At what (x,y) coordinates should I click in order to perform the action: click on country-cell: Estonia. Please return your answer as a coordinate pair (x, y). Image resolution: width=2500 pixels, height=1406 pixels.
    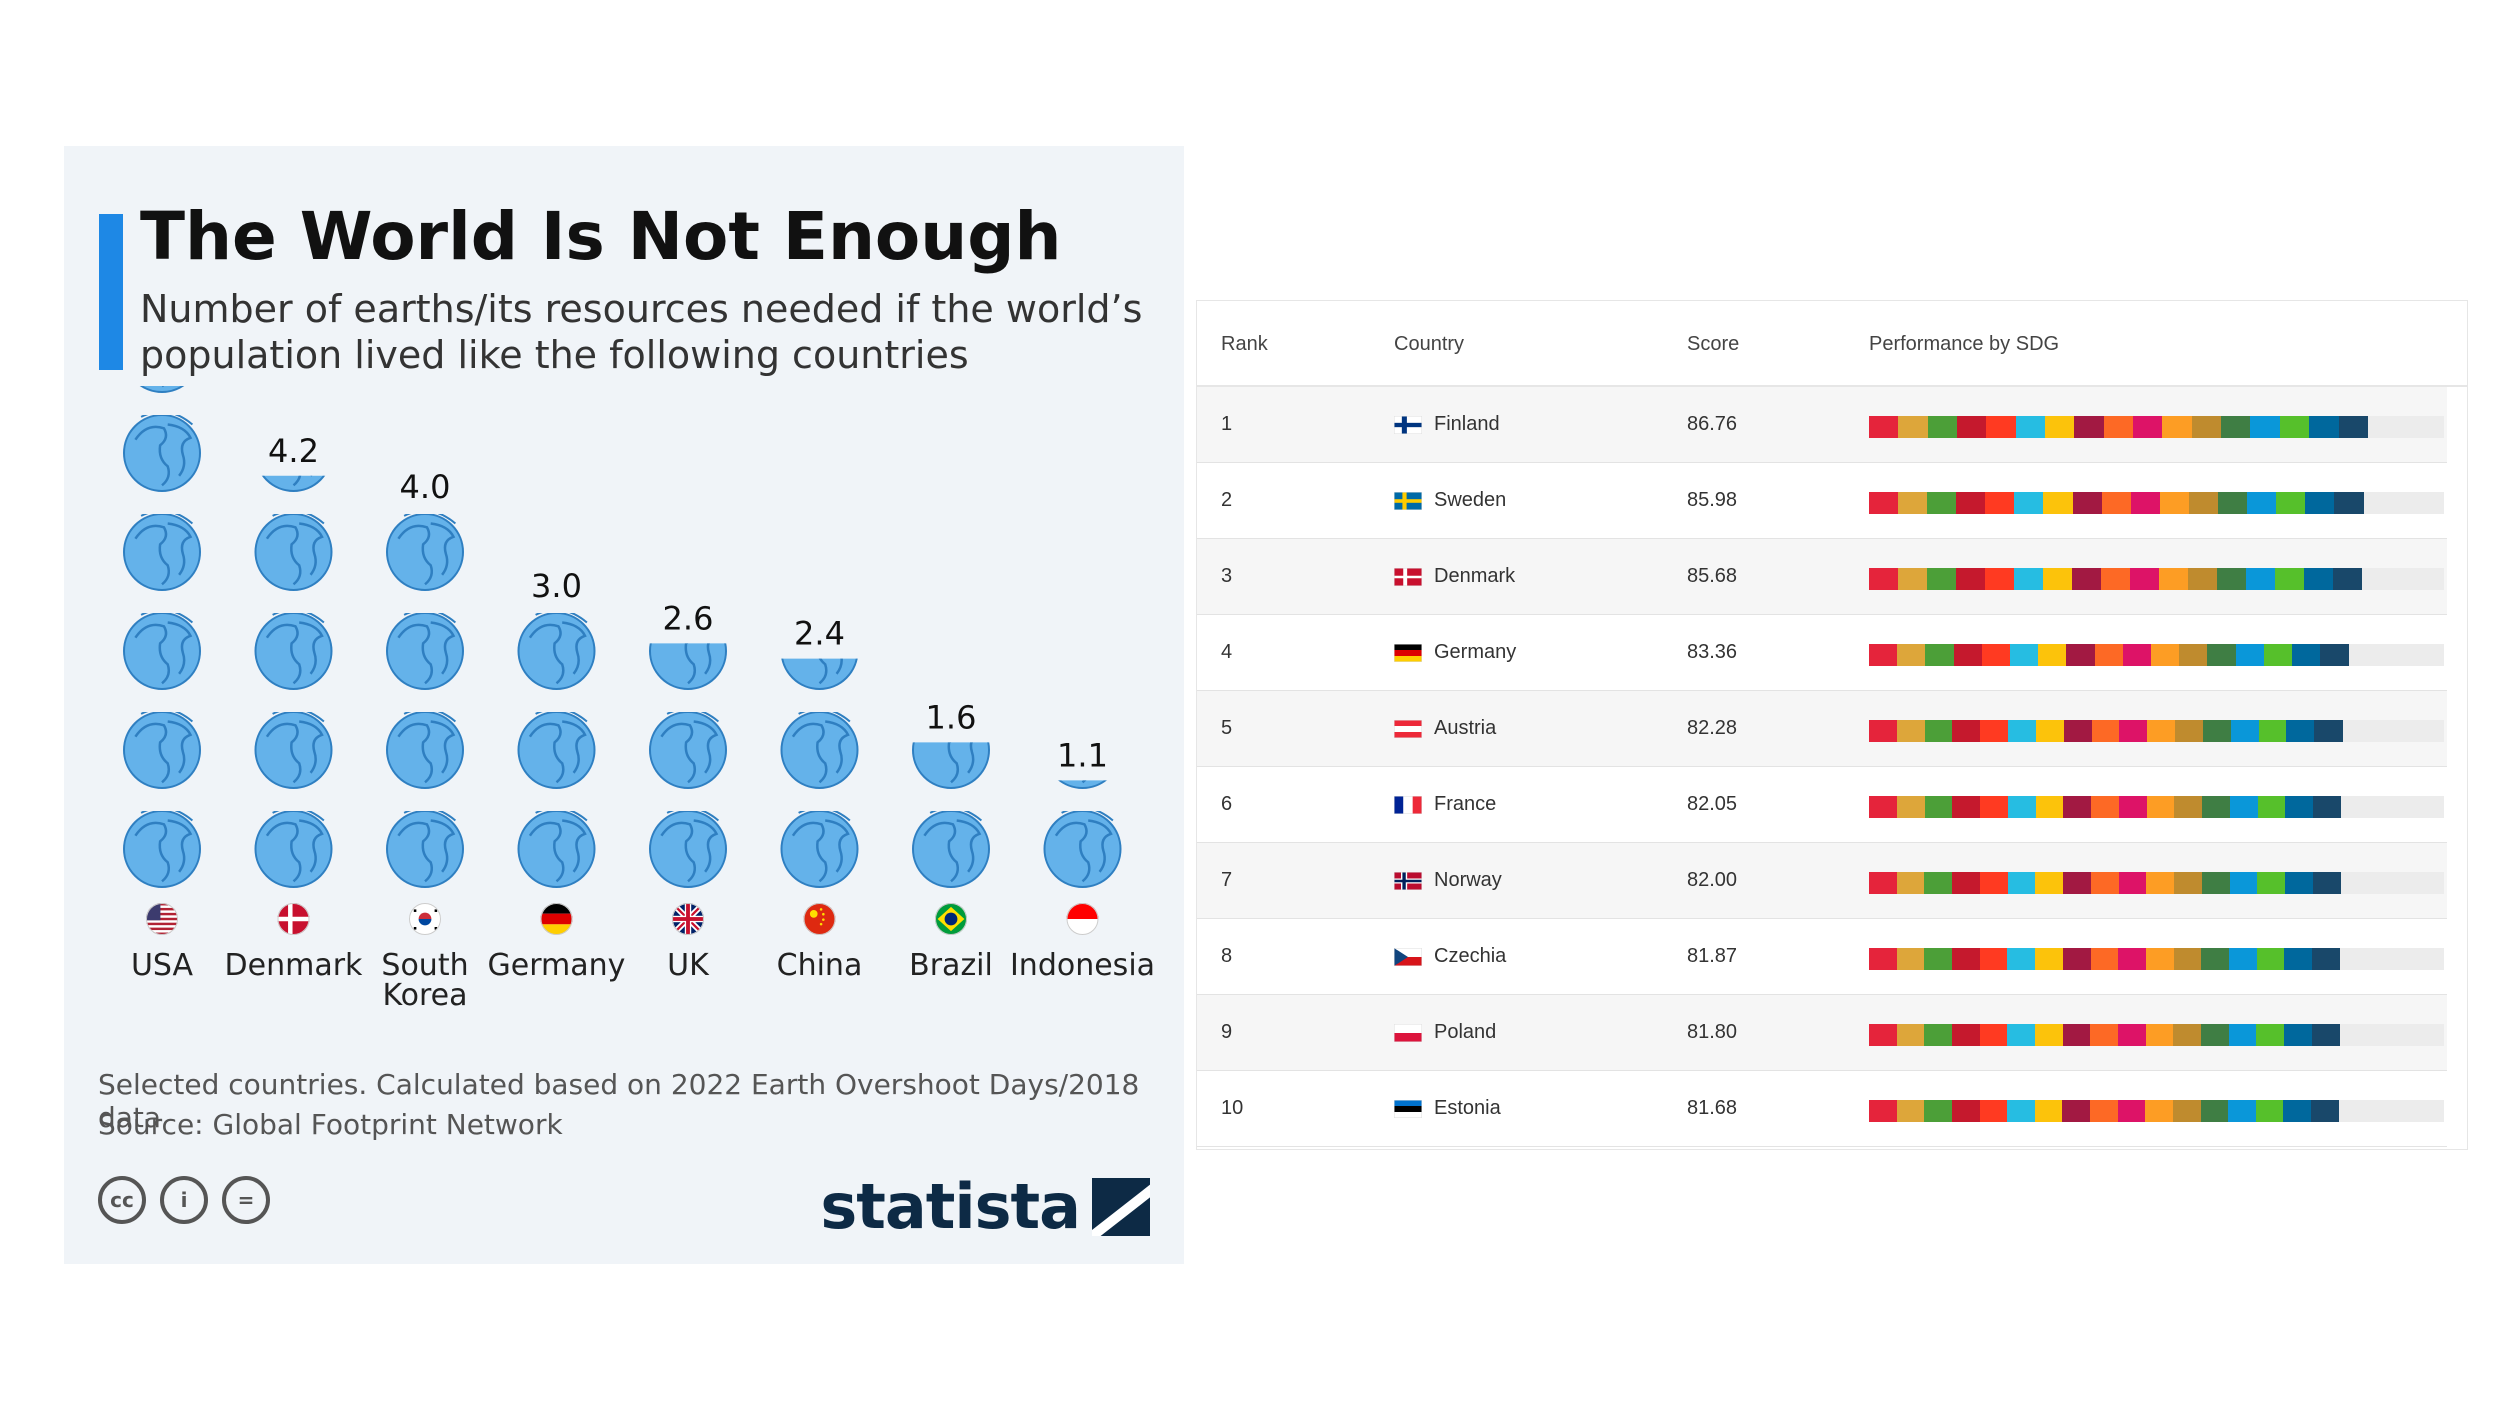
    Looking at the image, I should click on (1467, 1108).